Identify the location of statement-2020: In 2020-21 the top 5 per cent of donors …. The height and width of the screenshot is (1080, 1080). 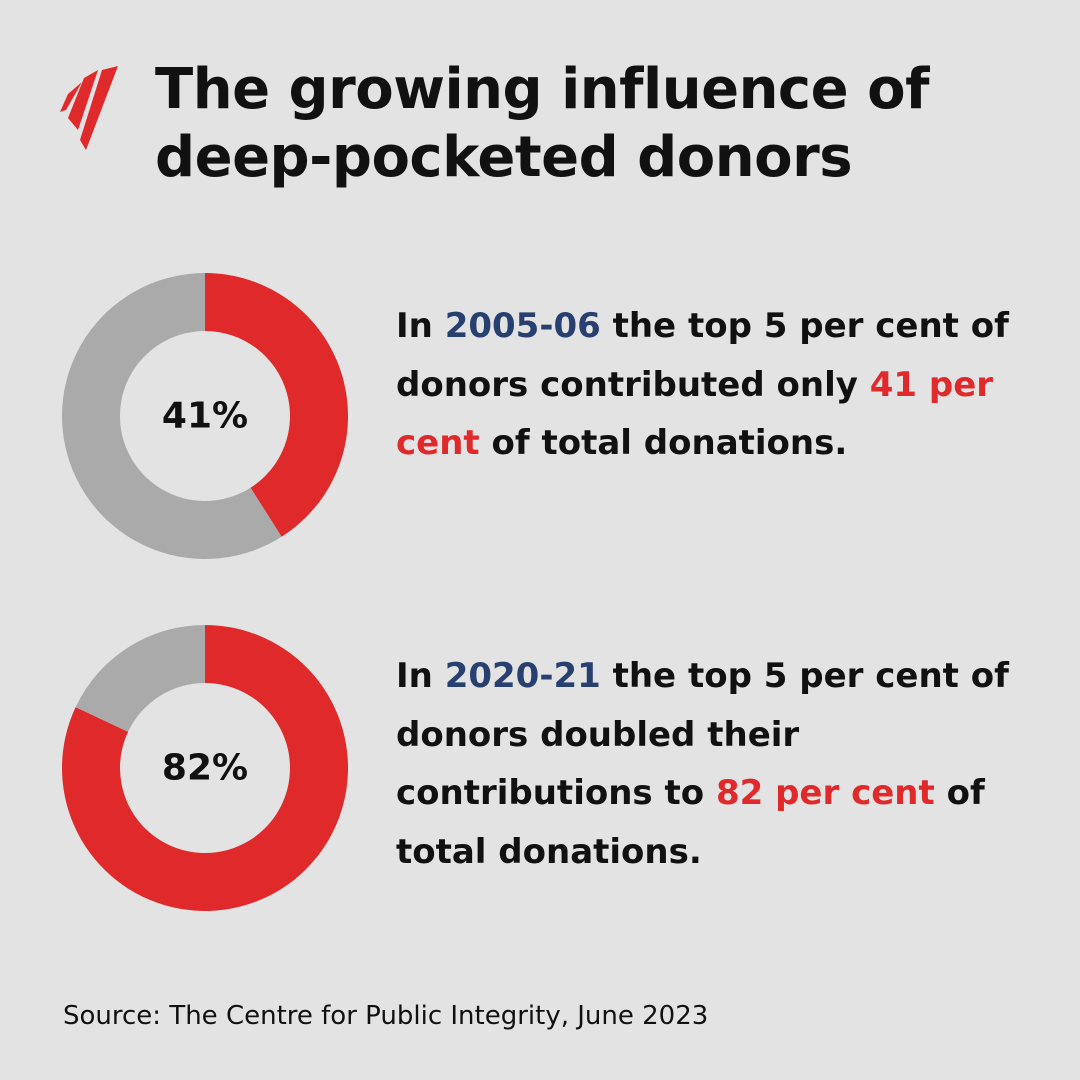
(716, 764).